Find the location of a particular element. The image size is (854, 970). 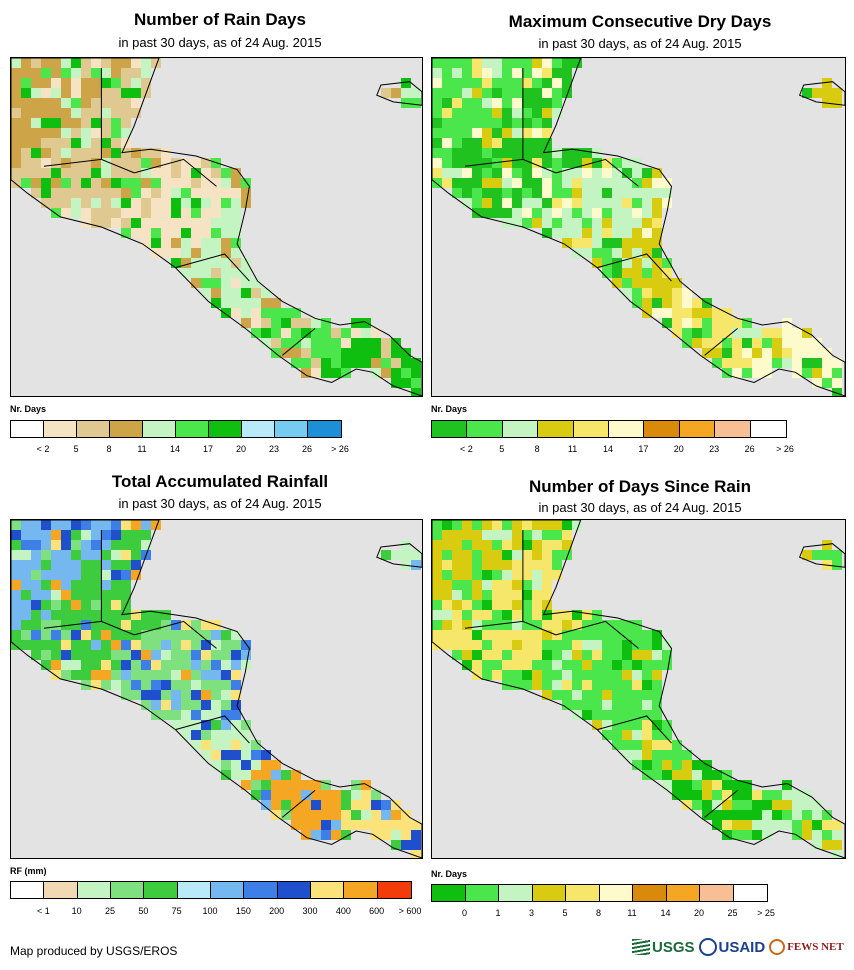

legend-tick-label: 0 is located at coordinates (464, 913).